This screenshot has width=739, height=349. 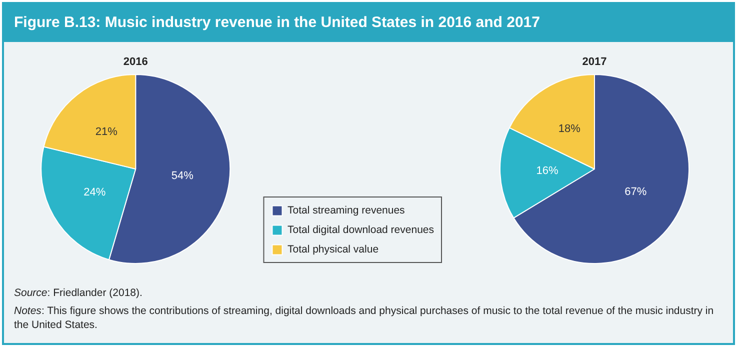 What do you see at coordinates (346, 210) in the screenshot?
I see `legend-label: Total streaming revenues` at bounding box center [346, 210].